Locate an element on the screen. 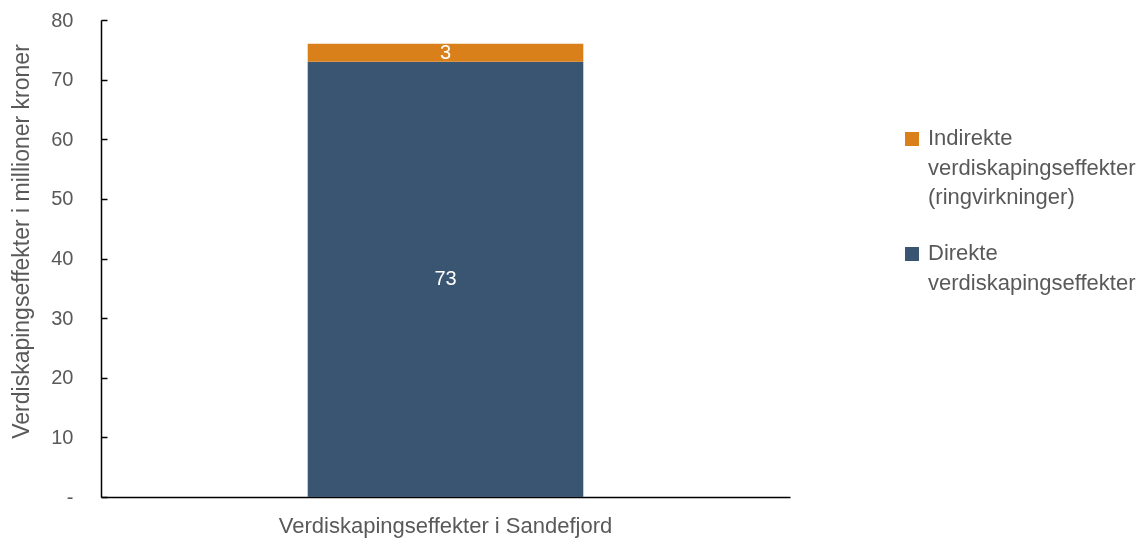 Image resolution: width=1141 pixels, height=541 pixels. y-tick-label: 70 is located at coordinates (62, 79).